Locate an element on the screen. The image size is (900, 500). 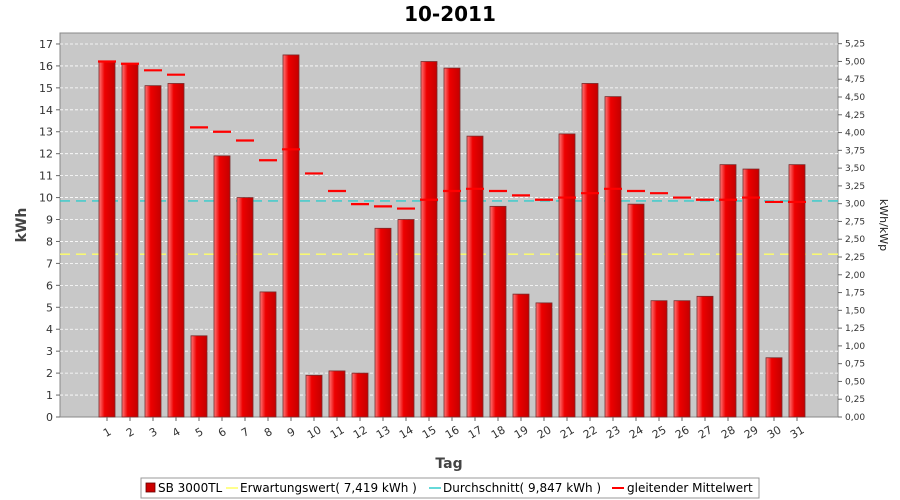
x-tick-label: 29 is located at coordinates (751, 432).